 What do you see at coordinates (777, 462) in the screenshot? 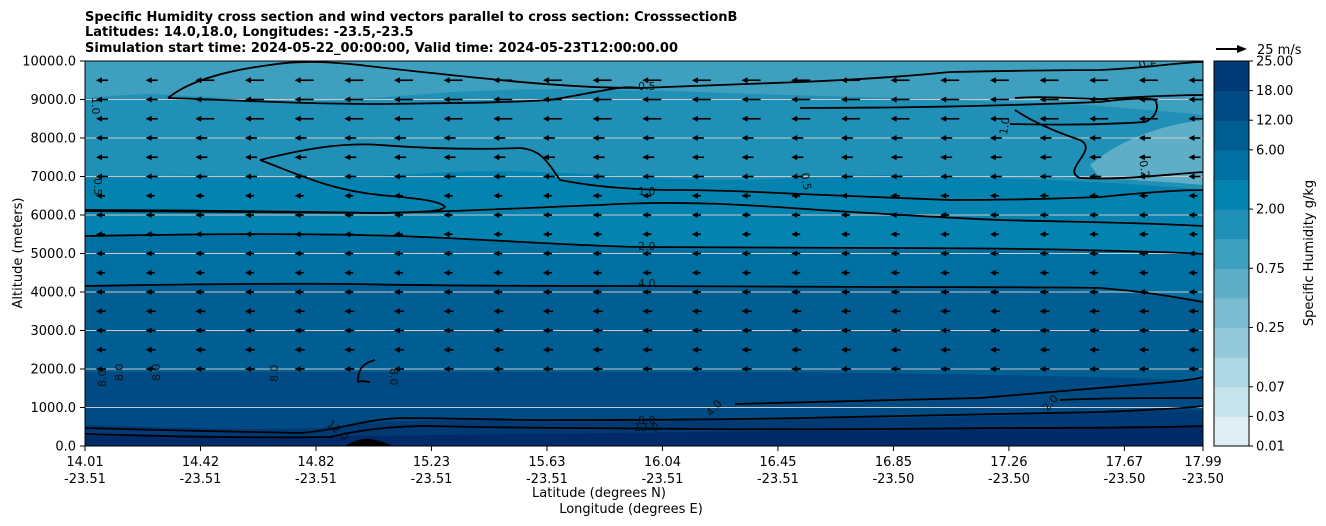
I see `x-tick-lat: 16.45` at bounding box center [777, 462].